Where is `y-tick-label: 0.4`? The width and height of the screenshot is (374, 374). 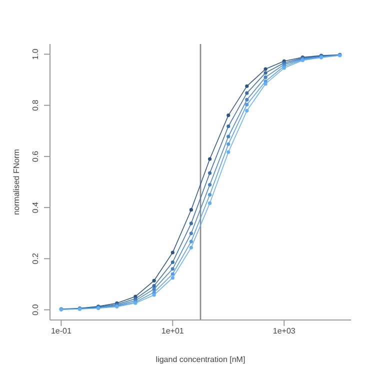 y-tick-label: 0.4 is located at coordinates (35, 207).